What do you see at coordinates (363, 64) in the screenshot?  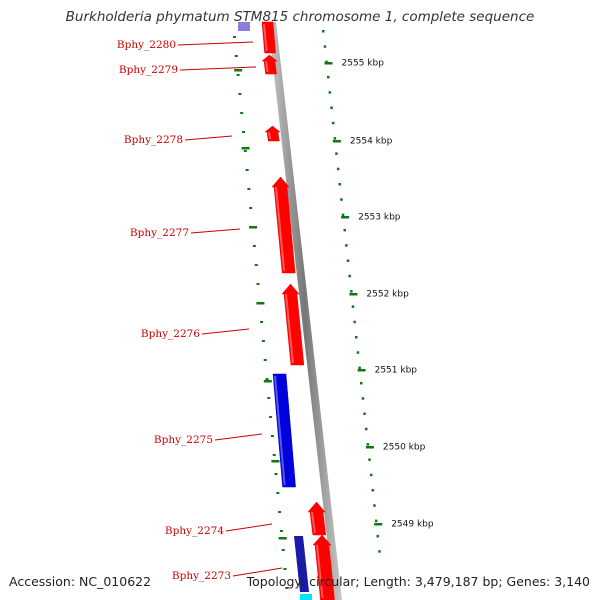 I see `scale-label: 2555 kbp` at bounding box center [363, 64].